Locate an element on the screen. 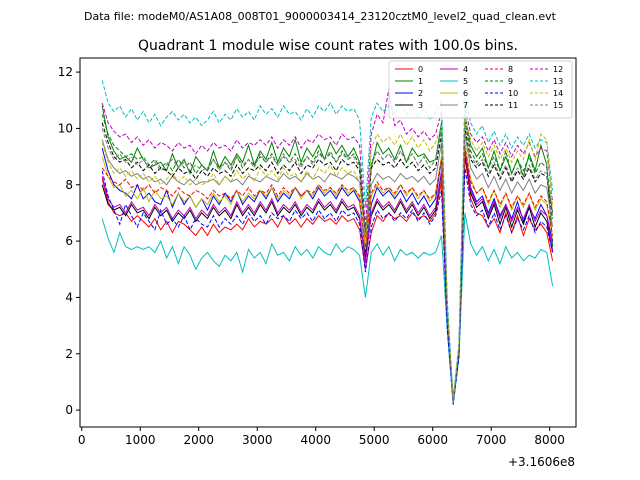 This screenshot has height=480, width=640. legend-label-0: 0 is located at coordinates (420, 69).